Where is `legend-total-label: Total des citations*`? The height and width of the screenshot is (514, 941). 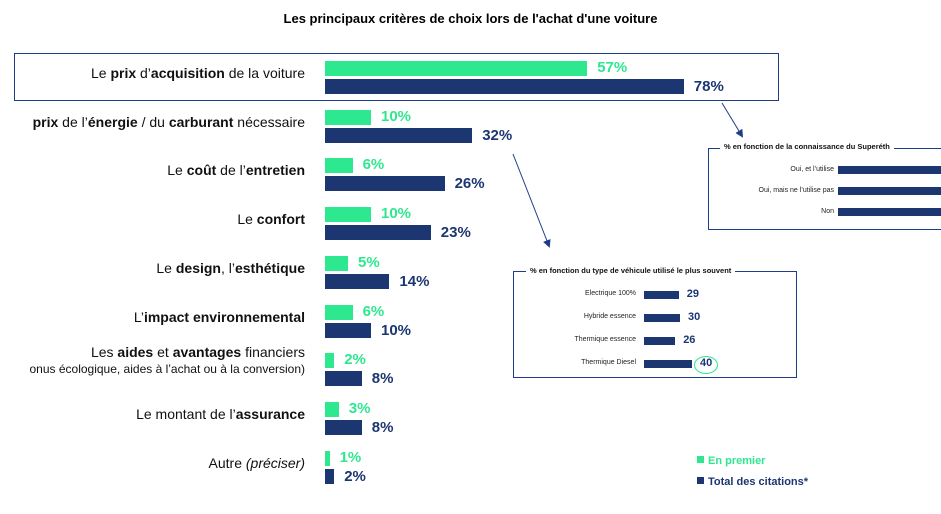
legend-total-label: Total des citations* is located at coordinates (758, 482).